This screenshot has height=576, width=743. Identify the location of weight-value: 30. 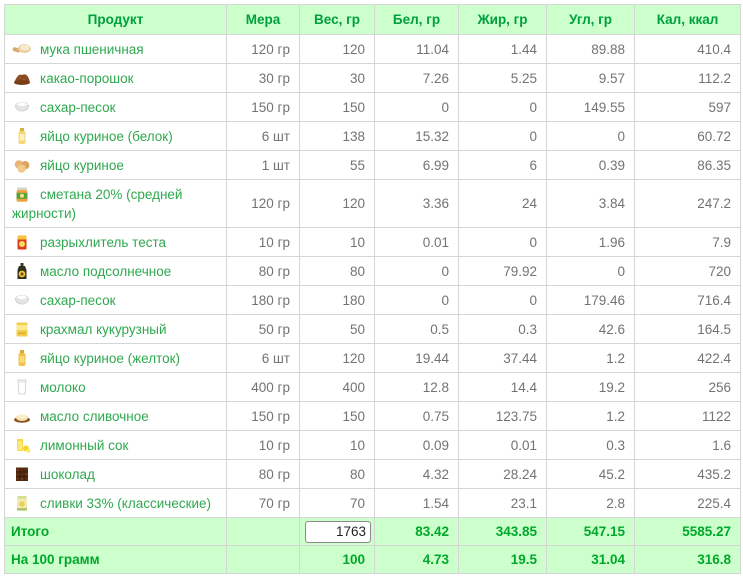
(337, 78).